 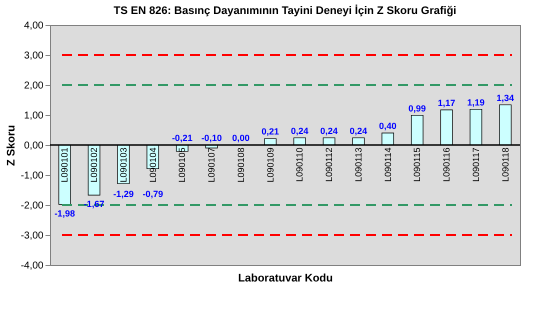 What do you see at coordinates (388, 126) in the screenshot?
I see `data-label: 0,40` at bounding box center [388, 126].